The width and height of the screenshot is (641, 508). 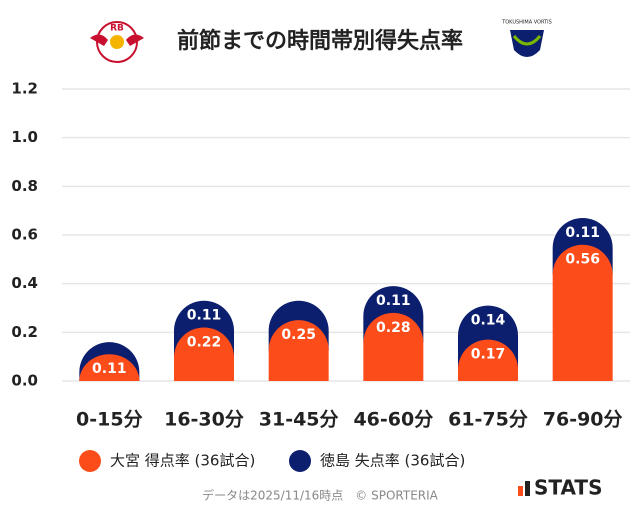 What do you see at coordinates (393, 420) in the screenshot?
I see `x-tick-label: 46-60分` at bounding box center [393, 420].